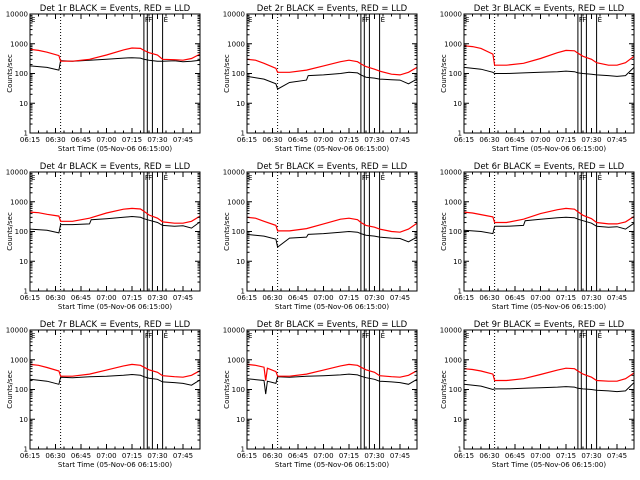 The width and height of the screenshot is (640, 480). Describe the element at coordinates (332, 9) in the screenshot. I see `panel-title: Det 2r BLACK = Events, RED = LLD` at that location.